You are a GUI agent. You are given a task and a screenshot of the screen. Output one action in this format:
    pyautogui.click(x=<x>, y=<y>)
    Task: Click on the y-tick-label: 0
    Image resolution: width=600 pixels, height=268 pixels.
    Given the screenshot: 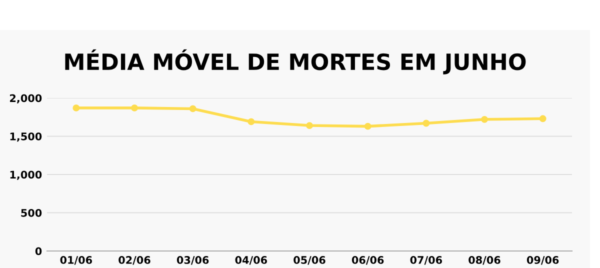 What is the action you would take?
    pyautogui.click(x=38, y=251)
    